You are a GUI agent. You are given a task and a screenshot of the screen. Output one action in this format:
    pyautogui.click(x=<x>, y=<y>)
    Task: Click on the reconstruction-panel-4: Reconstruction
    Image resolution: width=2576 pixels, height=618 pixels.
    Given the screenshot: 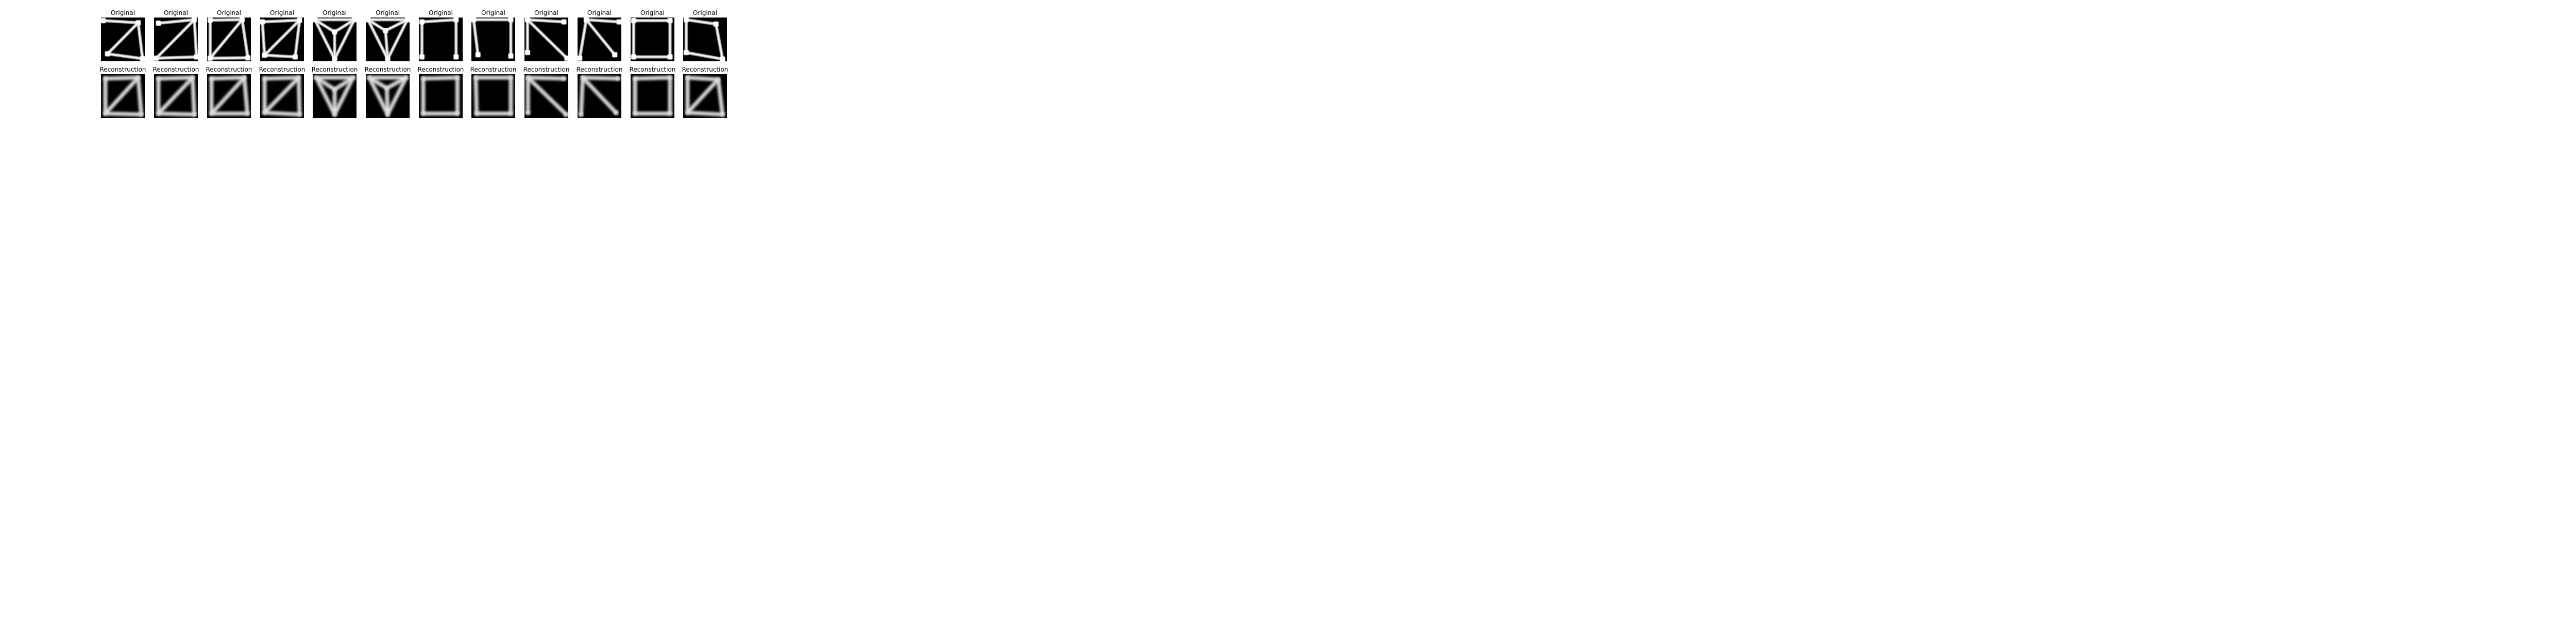 What is the action you would take?
    pyautogui.click(x=282, y=92)
    